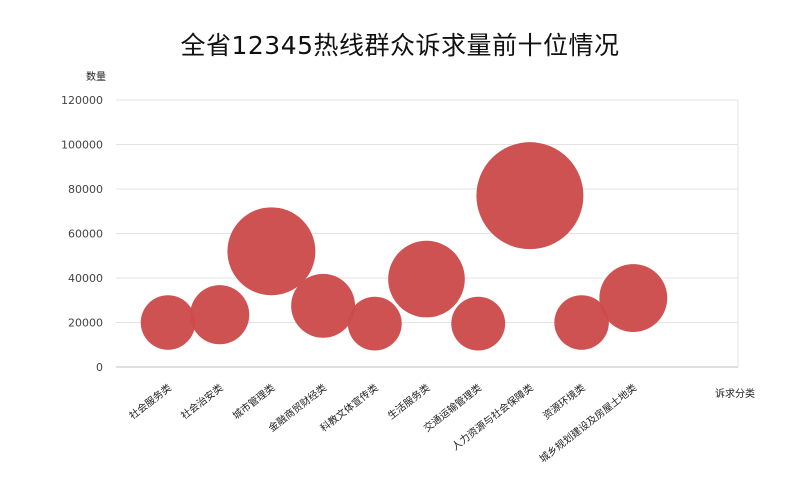 The image size is (800, 480). I want to click on x-tick-label: 城乡规划建设及房屋土地类, so click(588, 423).